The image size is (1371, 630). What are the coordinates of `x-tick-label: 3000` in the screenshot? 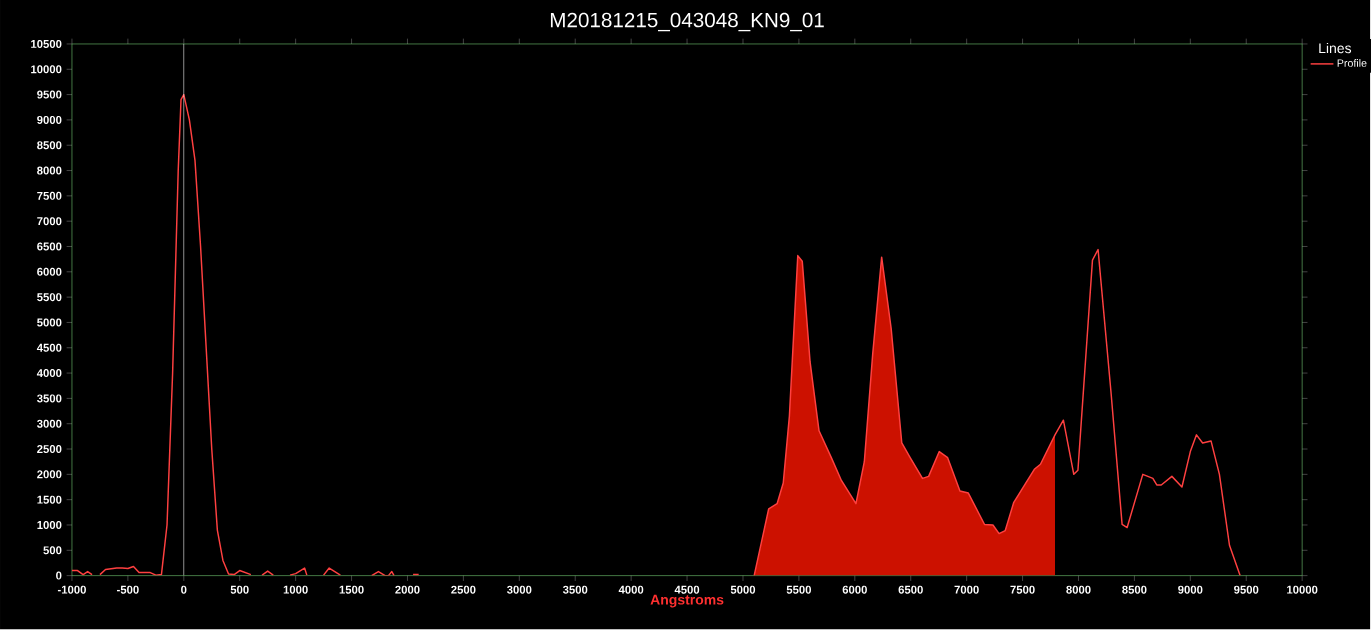 It's located at (519, 589).